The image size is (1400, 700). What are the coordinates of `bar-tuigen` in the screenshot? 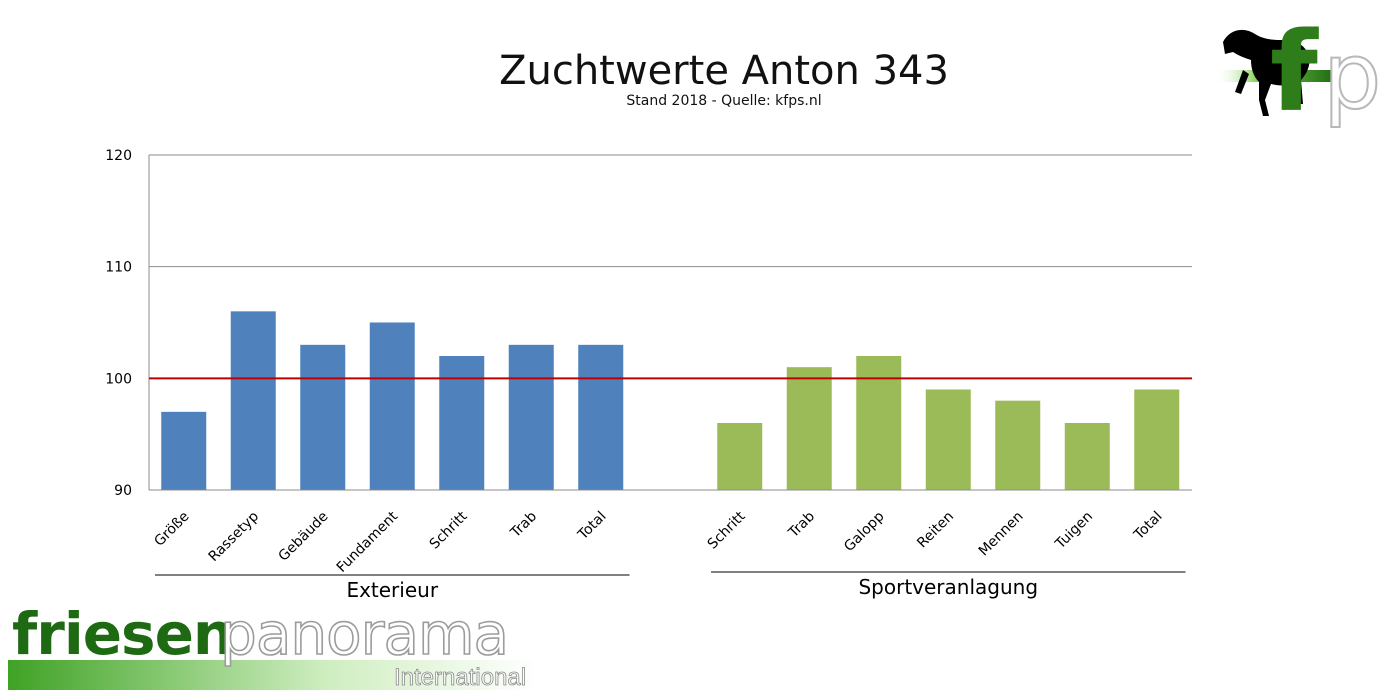 It's located at (1087, 456).